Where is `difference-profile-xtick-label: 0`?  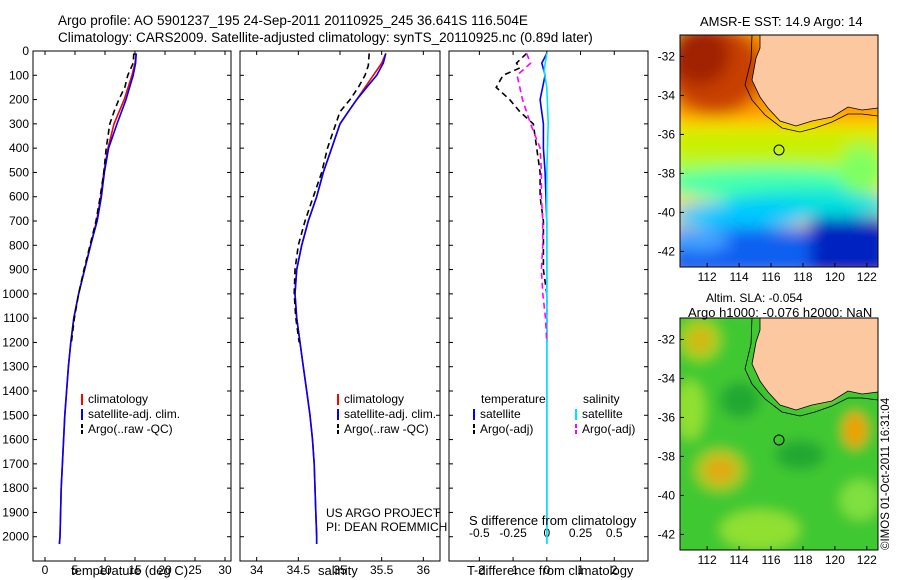
difference-profile-xtick-label: 0 is located at coordinates (546, 570).